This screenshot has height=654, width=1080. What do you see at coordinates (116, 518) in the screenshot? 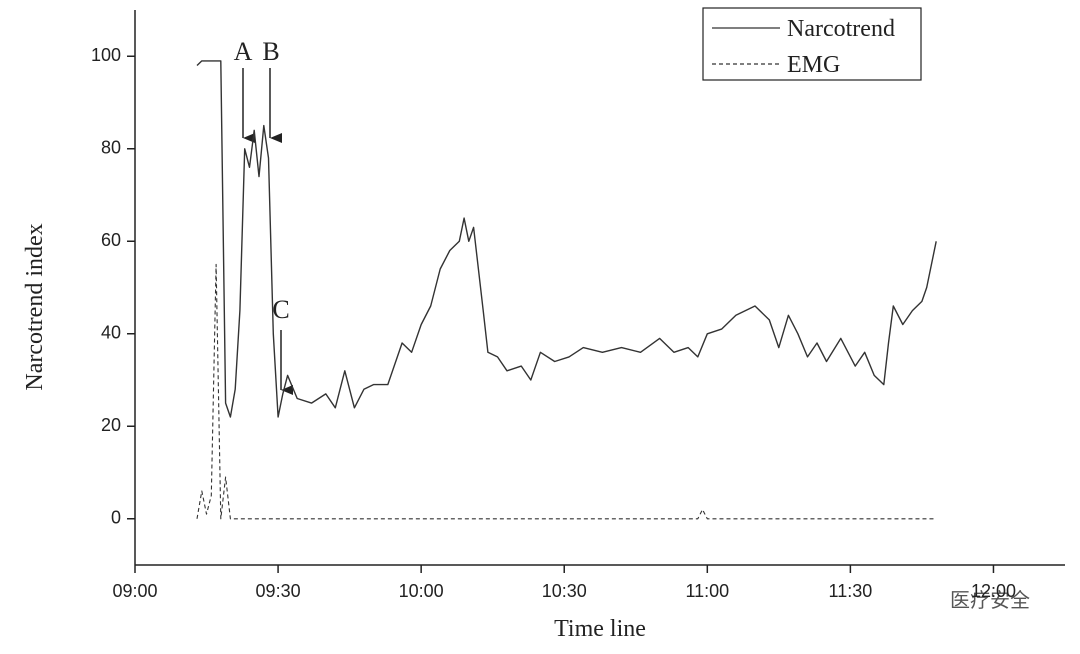
I see `y-tick-label: 0` at bounding box center [116, 518].